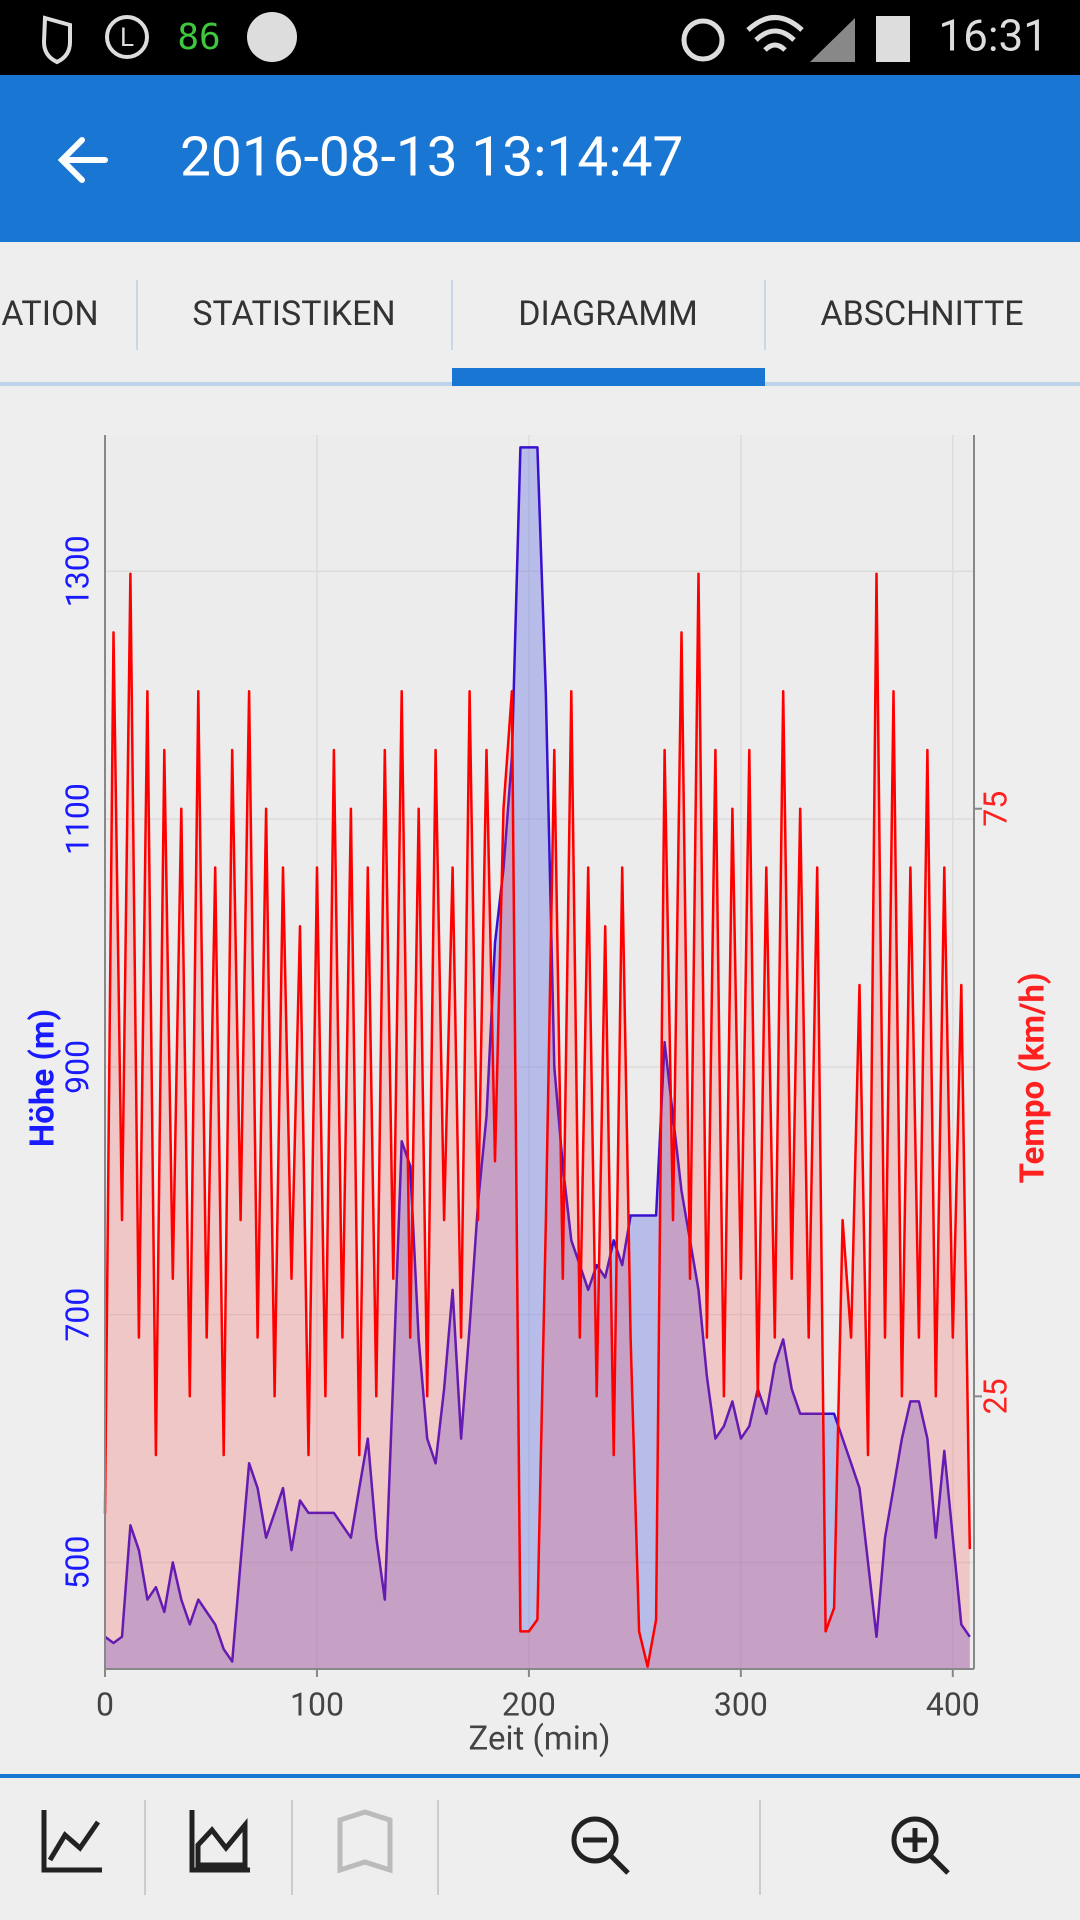 The image size is (1080, 1920). Describe the element at coordinates (105, 1704) in the screenshot. I see `x-tick-label: 0` at that location.